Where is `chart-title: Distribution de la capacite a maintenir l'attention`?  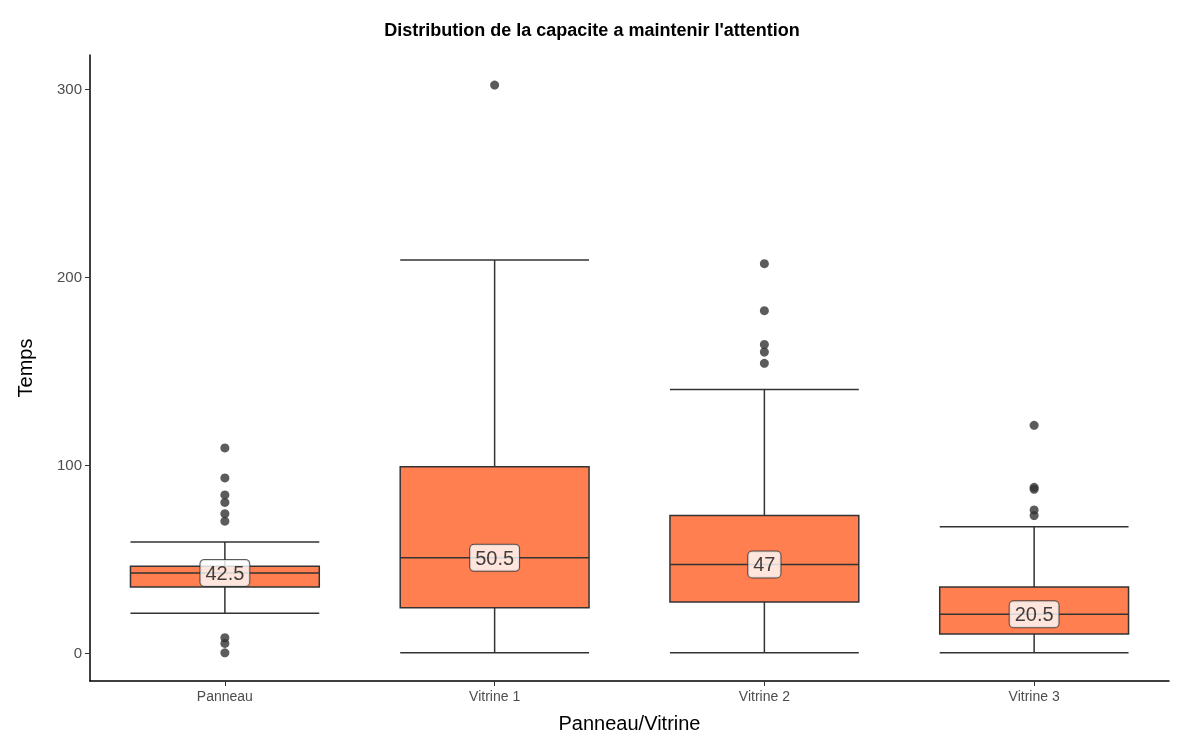 chart-title: Distribution de la capacite a maintenir l'attention is located at coordinates (592, 30).